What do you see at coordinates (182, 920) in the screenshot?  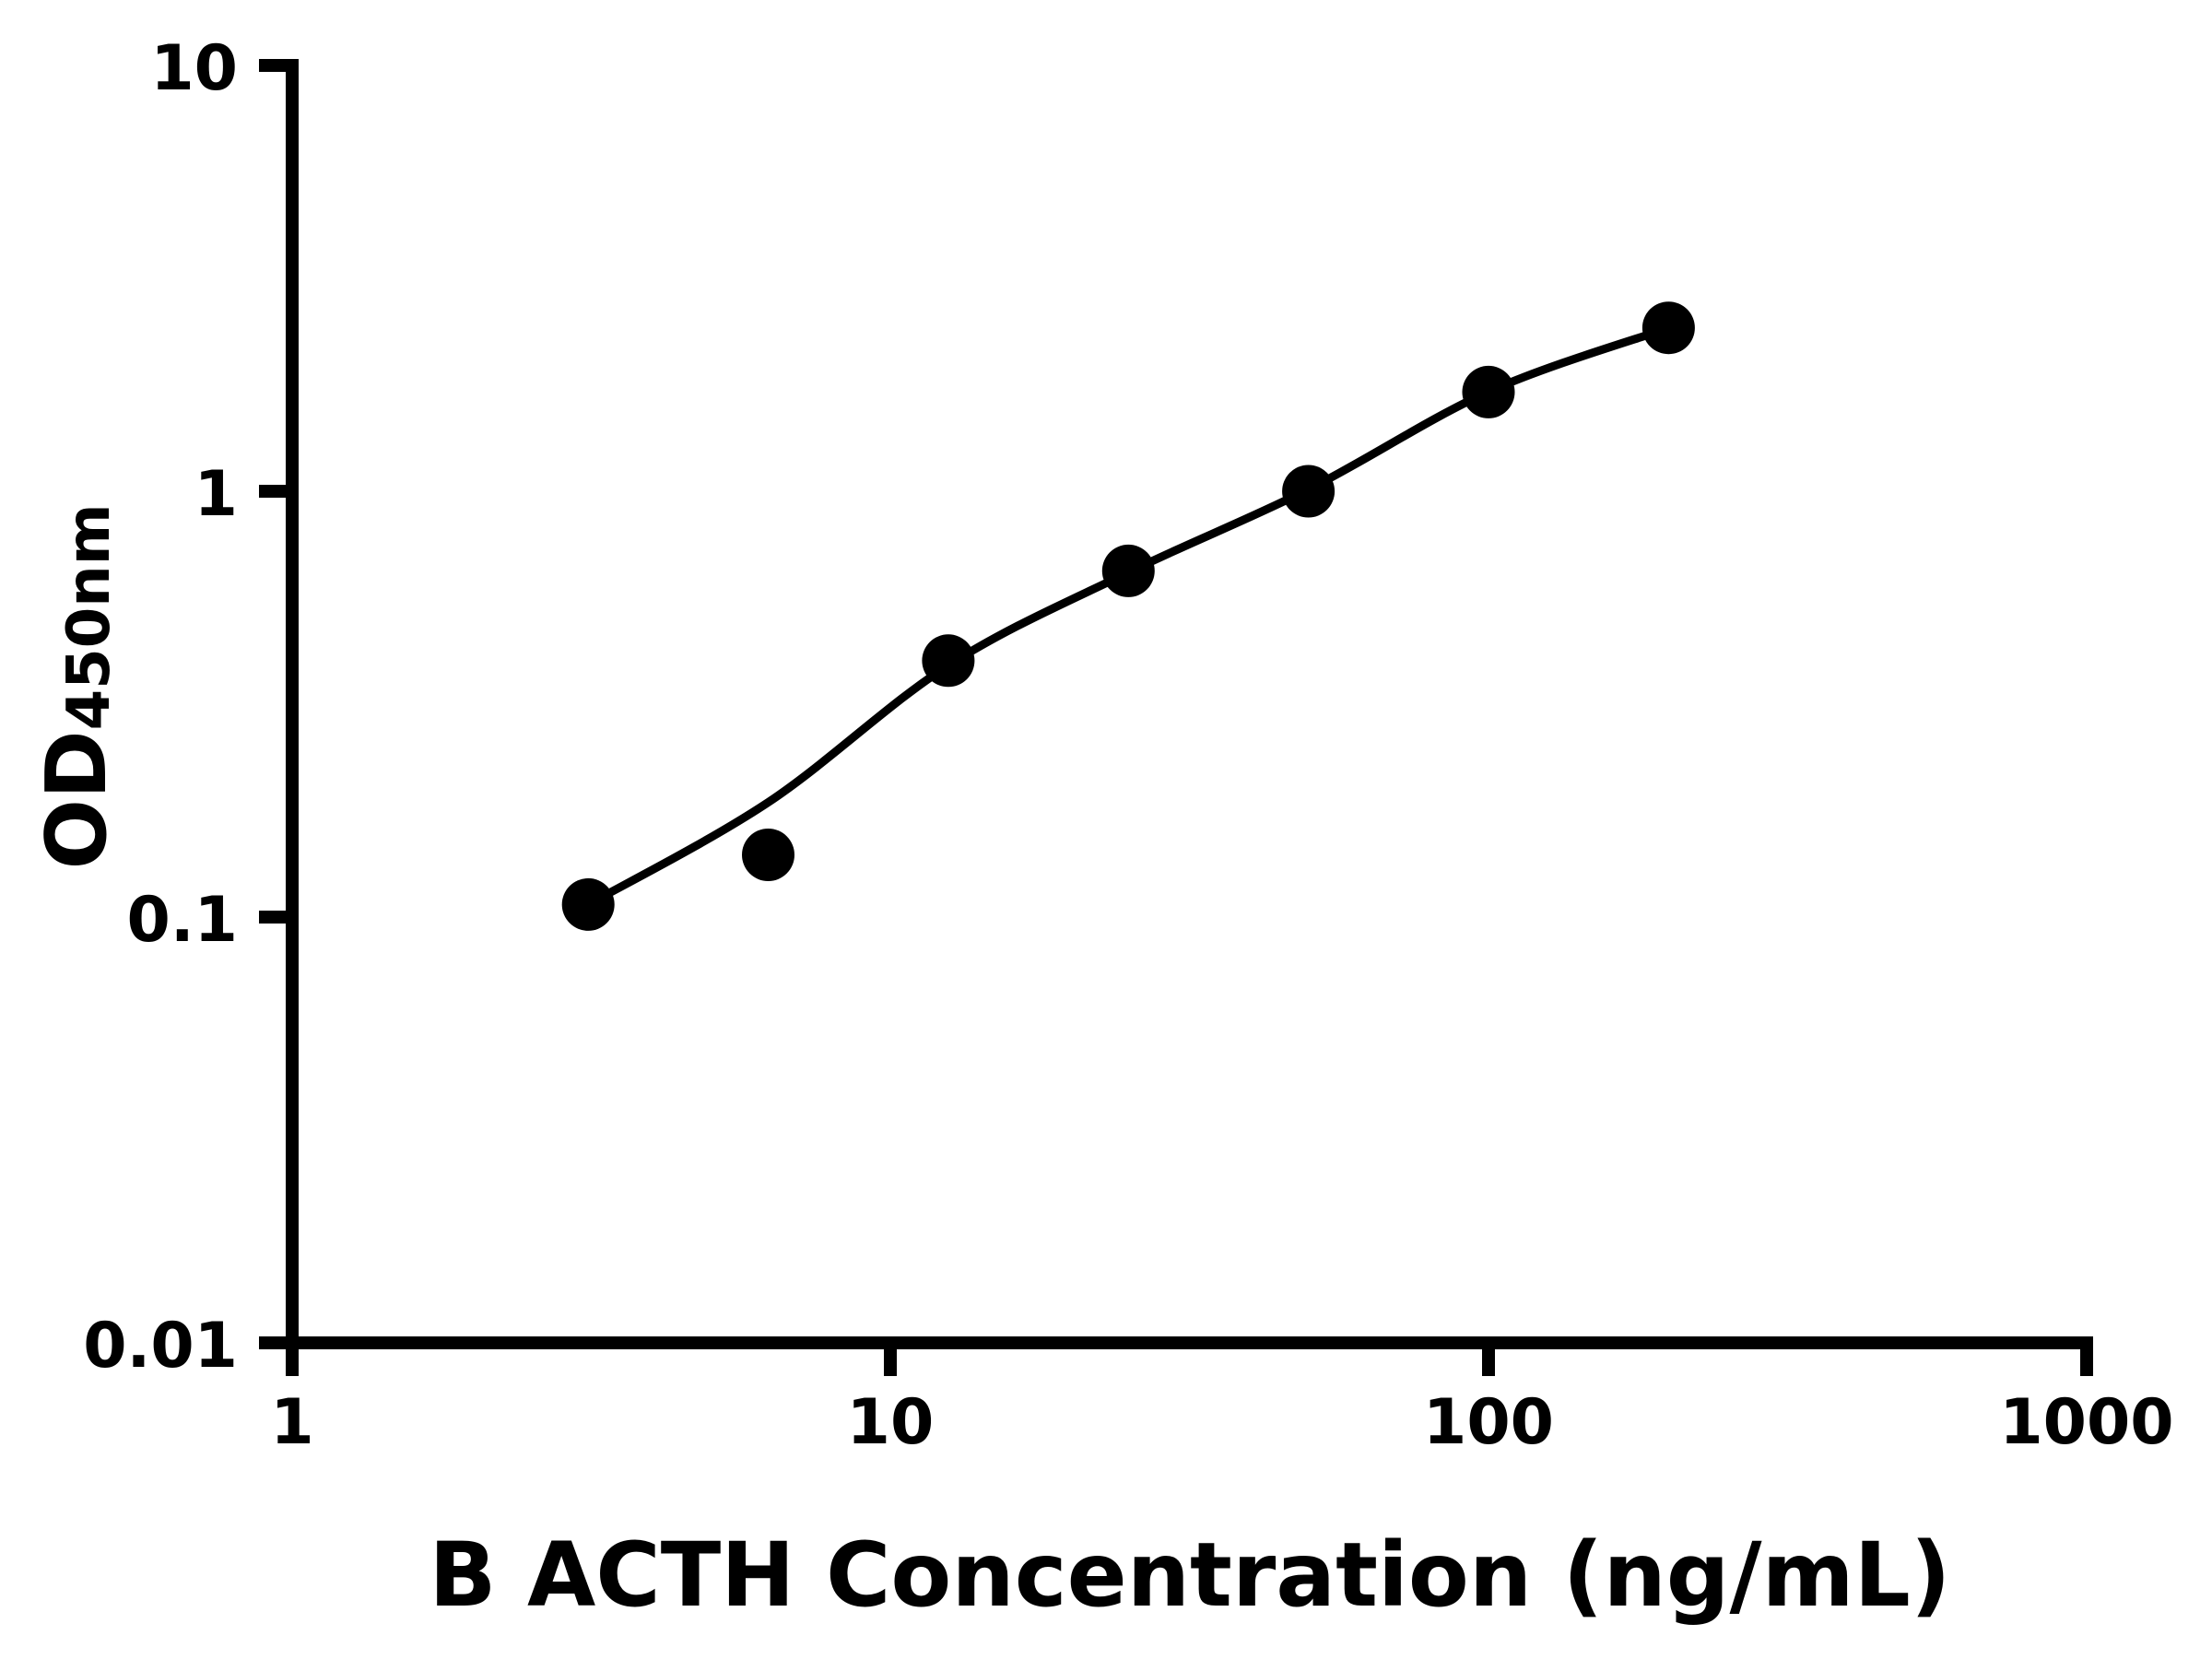 I see `y-tick-label: 0.1` at bounding box center [182, 920].